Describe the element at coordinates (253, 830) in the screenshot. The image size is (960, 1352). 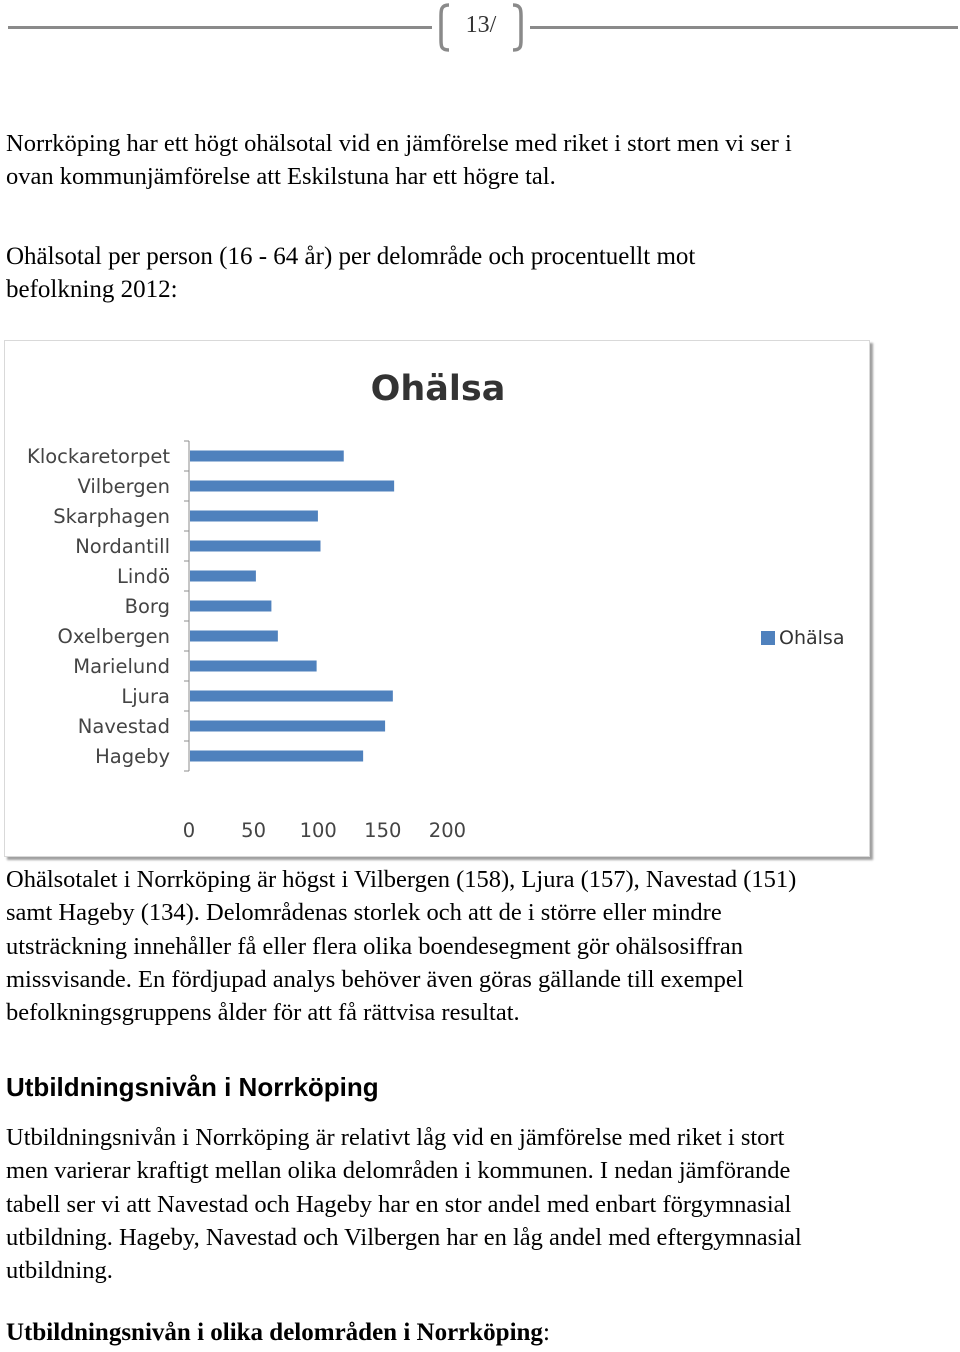
I see `x-tick-label: 50` at that location.